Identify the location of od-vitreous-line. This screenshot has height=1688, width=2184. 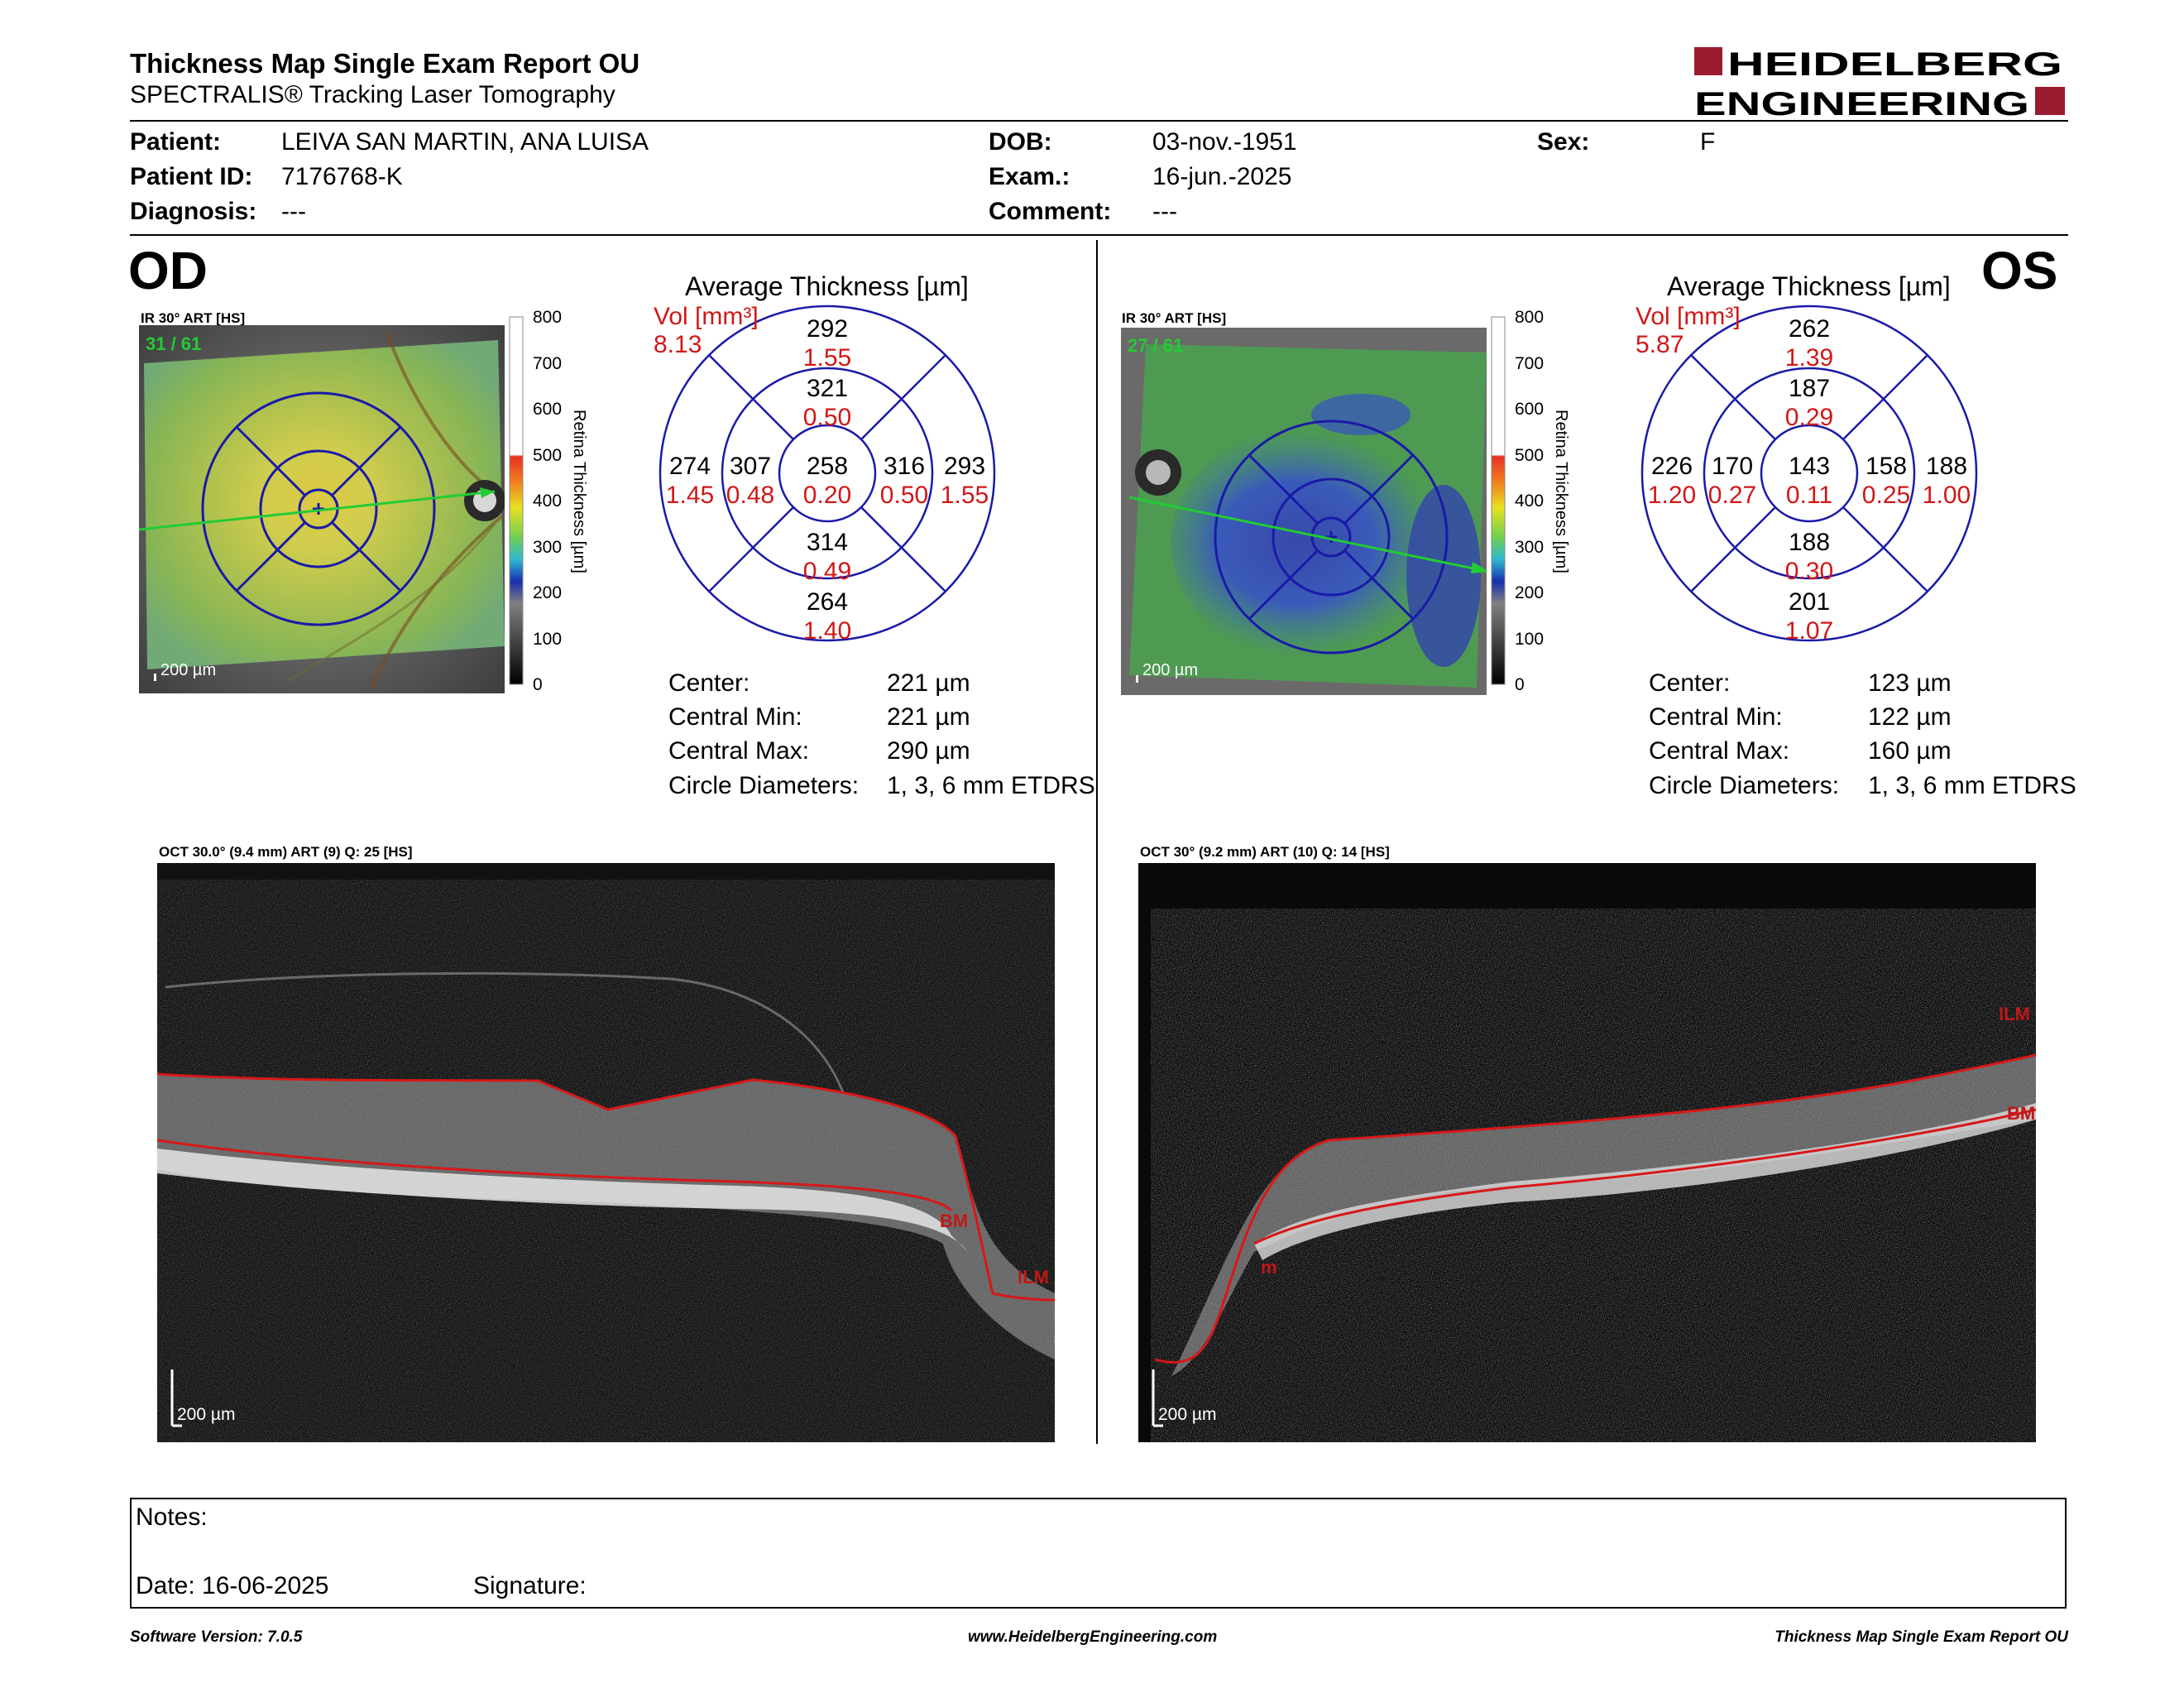
(505, 1033).